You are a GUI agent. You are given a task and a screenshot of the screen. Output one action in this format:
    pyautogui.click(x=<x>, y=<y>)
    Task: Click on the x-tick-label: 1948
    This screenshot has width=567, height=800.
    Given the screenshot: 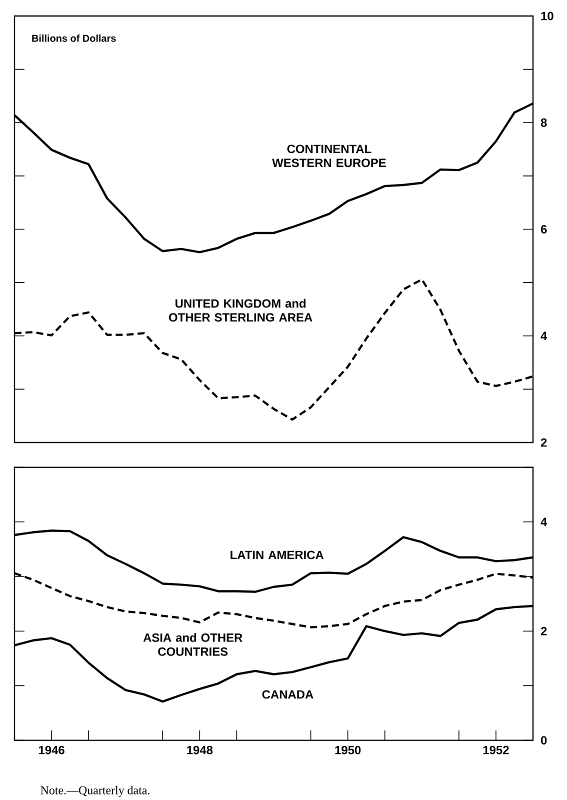 What is the action you would take?
    pyautogui.click(x=200, y=750)
    